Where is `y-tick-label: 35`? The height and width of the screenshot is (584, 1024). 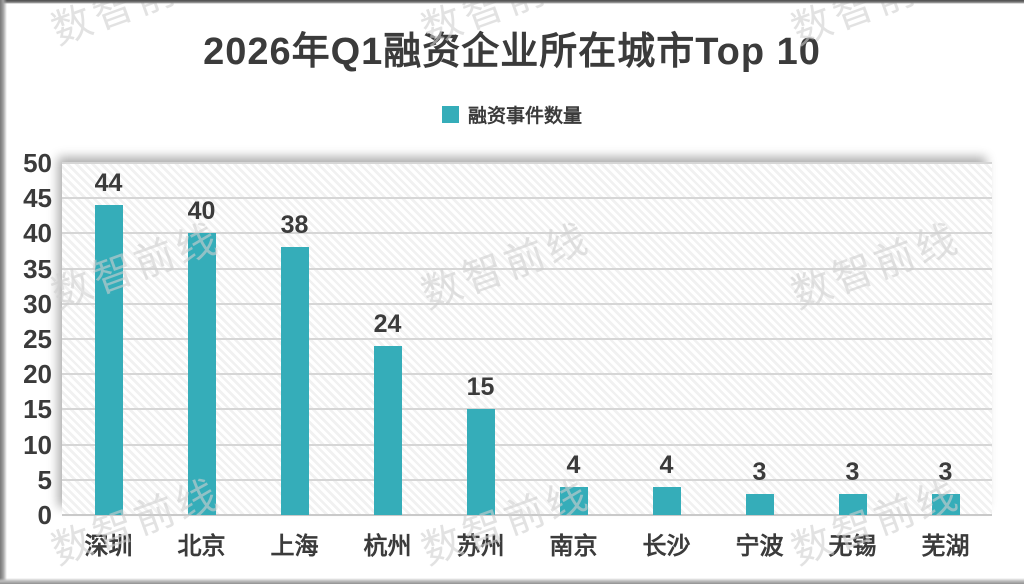 y-tick-label: 35 is located at coordinates (37, 268).